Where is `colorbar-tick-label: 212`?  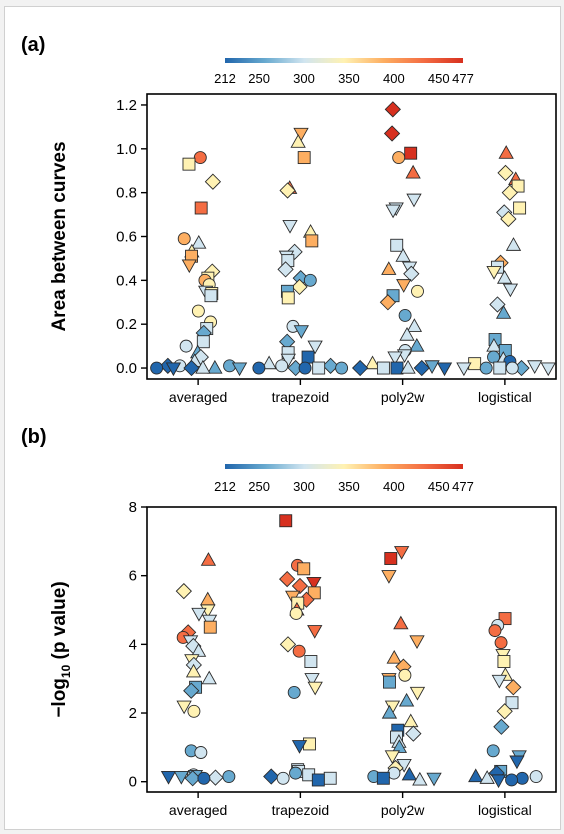
colorbar-tick-label: 212 is located at coordinates (225, 78).